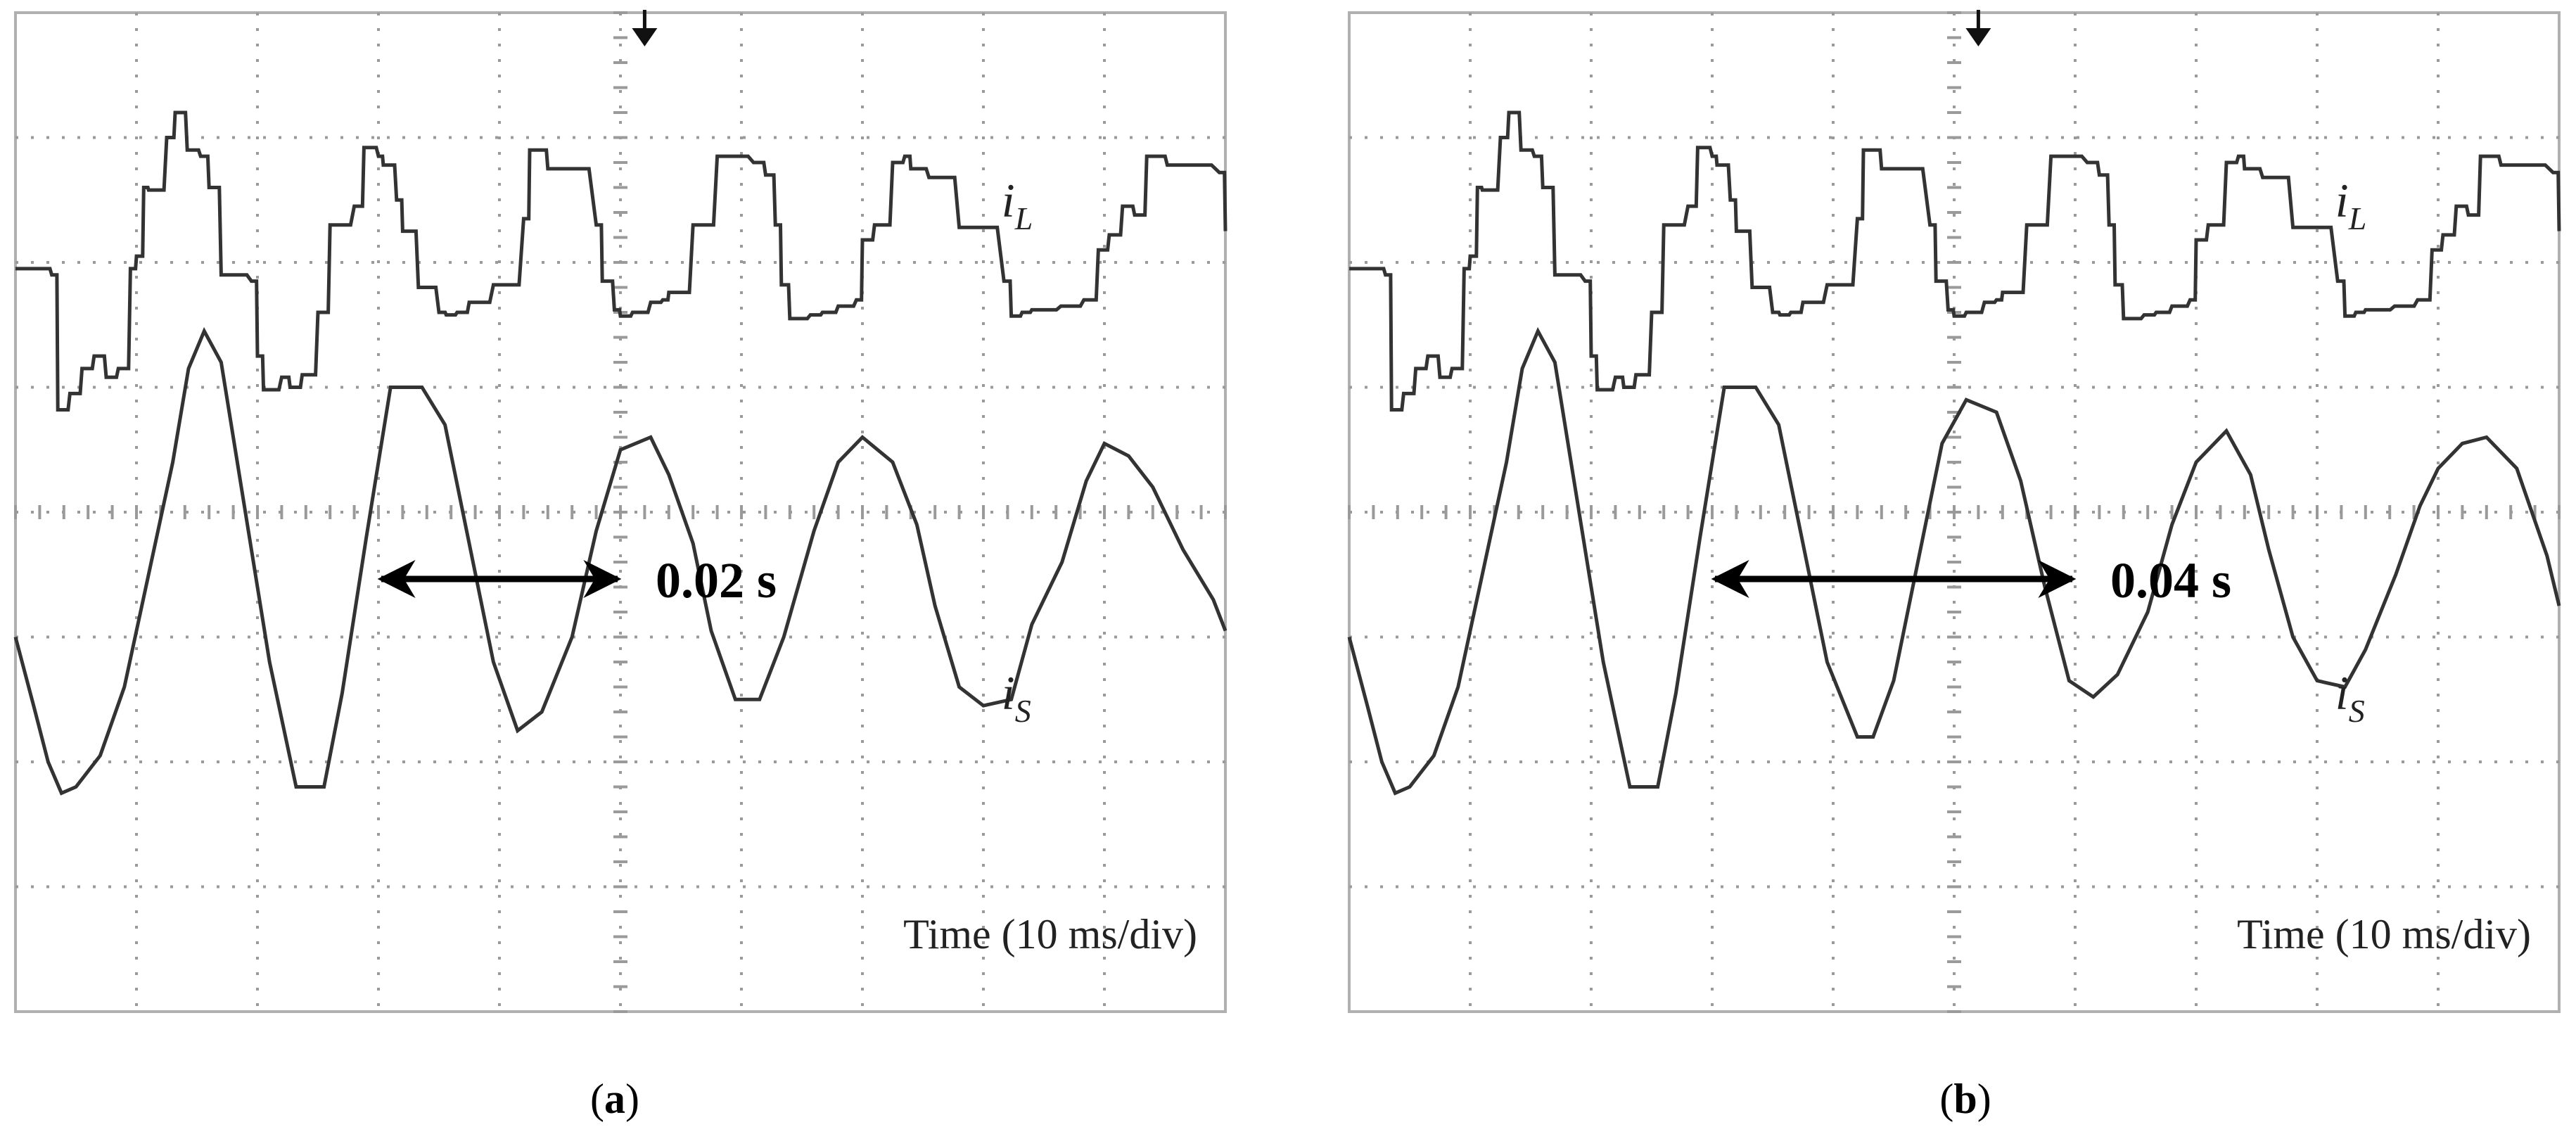  What do you see at coordinates (2170, 580) in the screenshot?
I see `interval-label: 0.04 s` at bounding box center [2170, 580].